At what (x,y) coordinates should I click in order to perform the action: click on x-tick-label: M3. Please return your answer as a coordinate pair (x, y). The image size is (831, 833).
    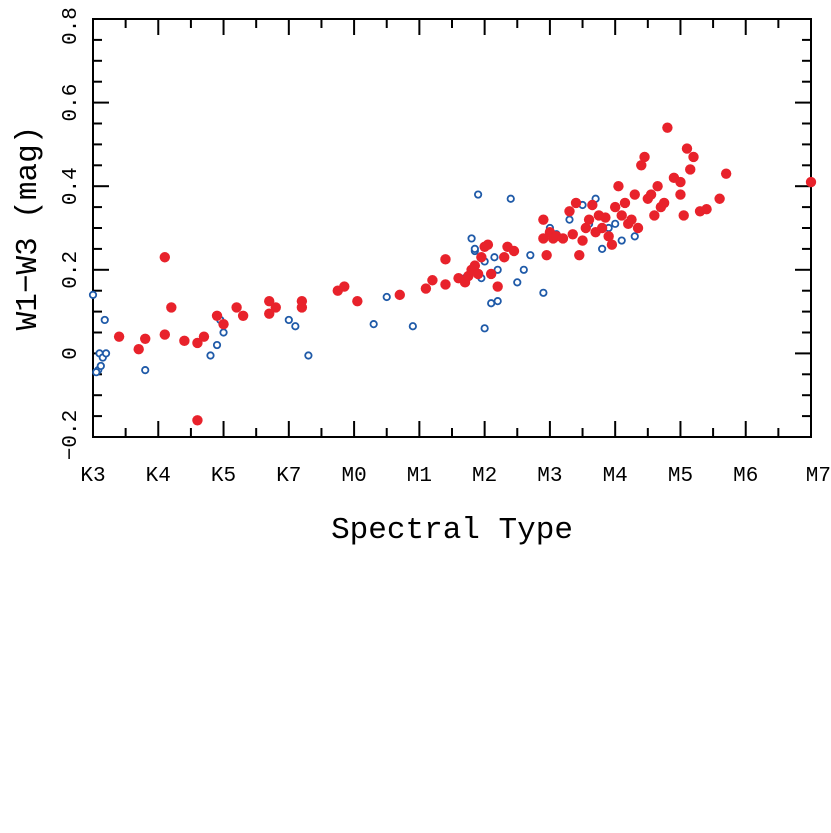
    Looking at the image, I should click on (549, 476).